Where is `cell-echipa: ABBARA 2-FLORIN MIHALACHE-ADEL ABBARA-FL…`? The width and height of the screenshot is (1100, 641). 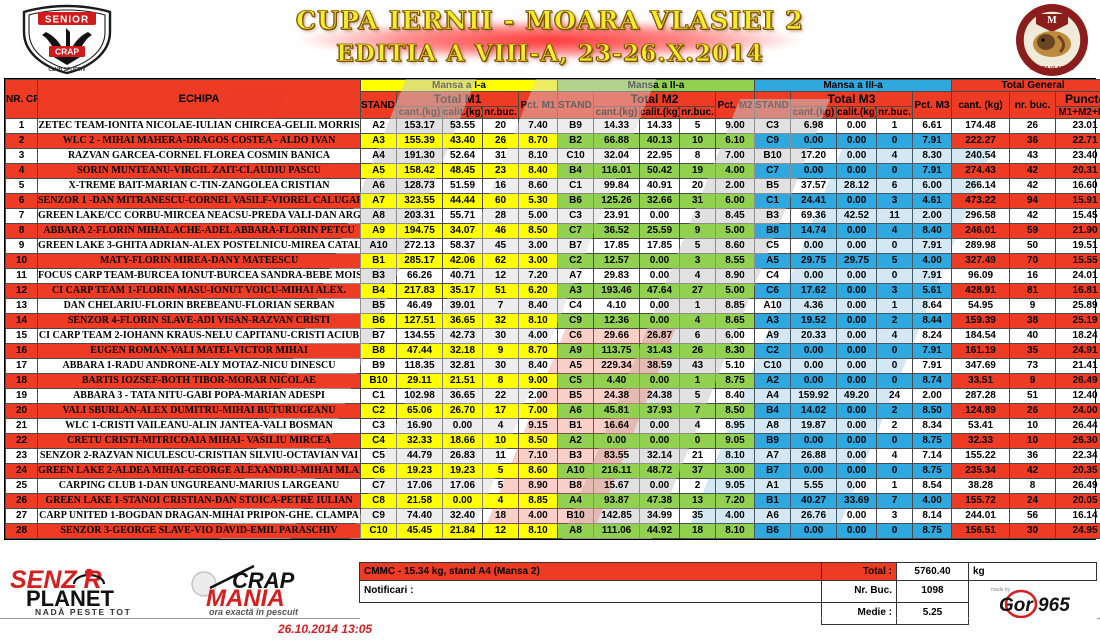 cell-echipa: ABBARA 2-FLORIN MIHALACHE-ADEL ABBARA-FL… is located at coordinates (199, 231).